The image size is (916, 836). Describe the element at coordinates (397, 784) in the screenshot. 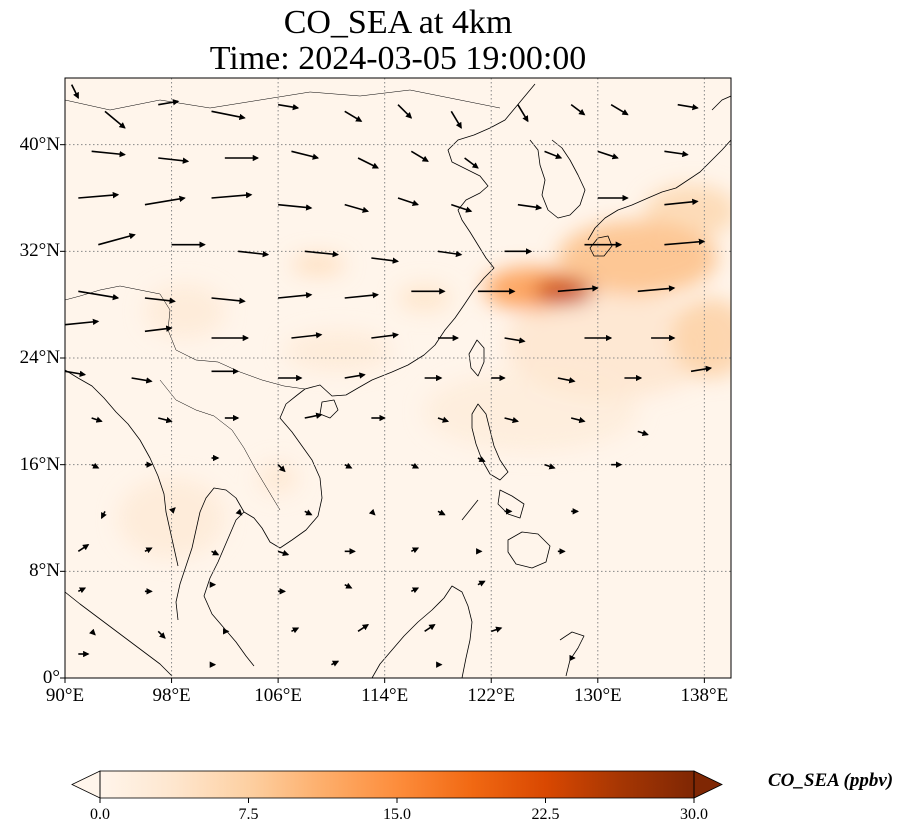

I see `colorbar-gradient` at that location.